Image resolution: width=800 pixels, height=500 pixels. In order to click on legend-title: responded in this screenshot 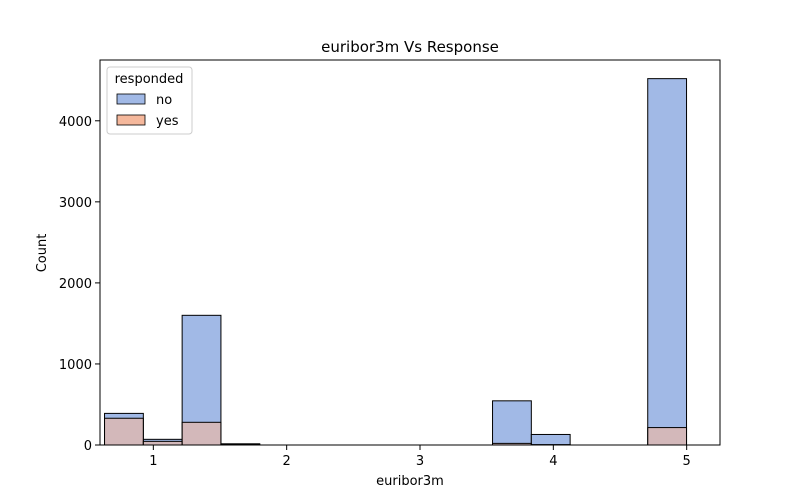, I will do `click(149, 79)`.